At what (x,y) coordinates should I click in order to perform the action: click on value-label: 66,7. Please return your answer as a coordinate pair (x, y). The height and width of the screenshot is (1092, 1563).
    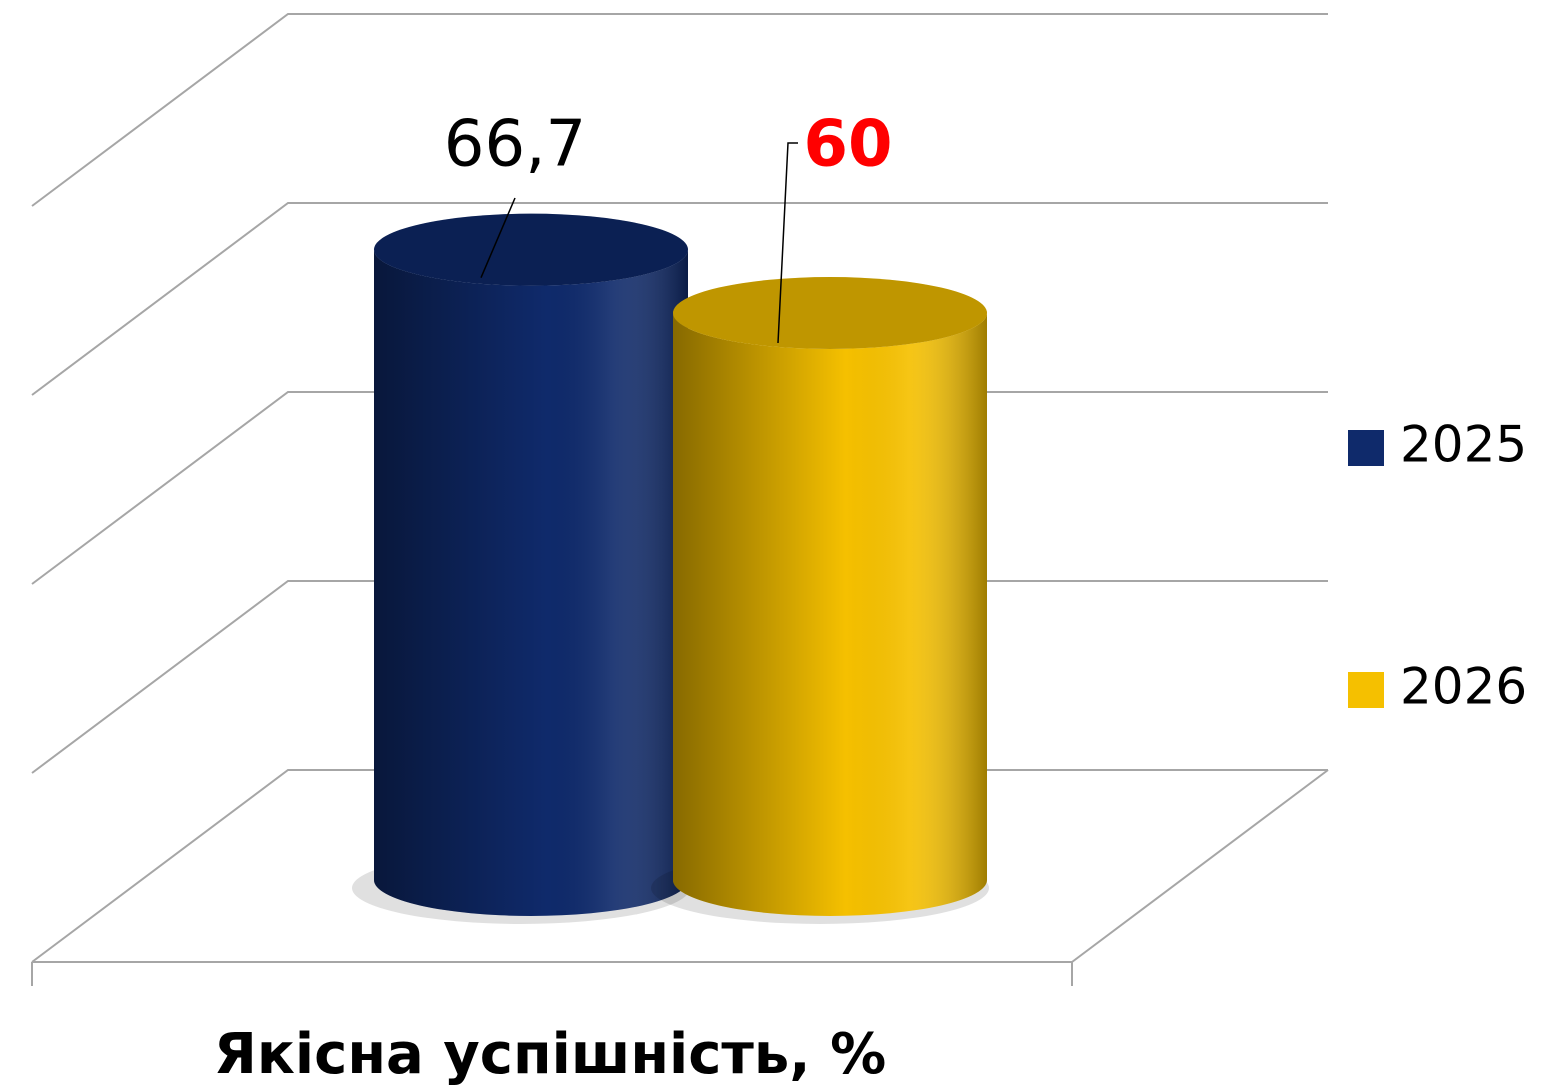
    Looking at the image, I should click on (515, 145).